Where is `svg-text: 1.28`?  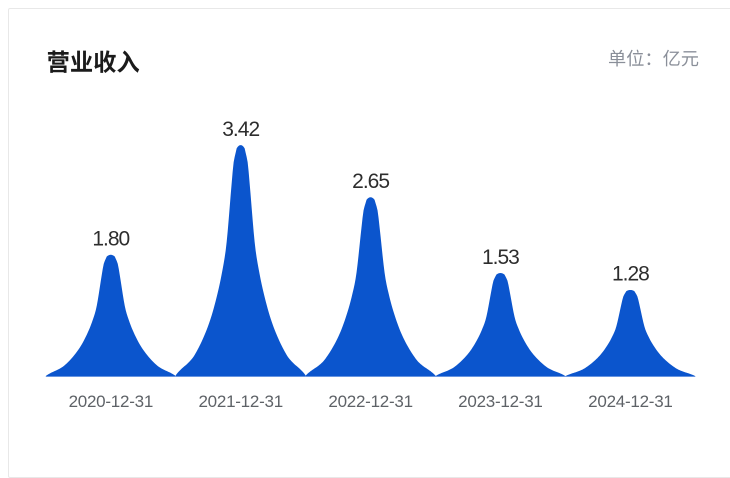 svg-text: 1.28 is located at coordinates (630, 274).